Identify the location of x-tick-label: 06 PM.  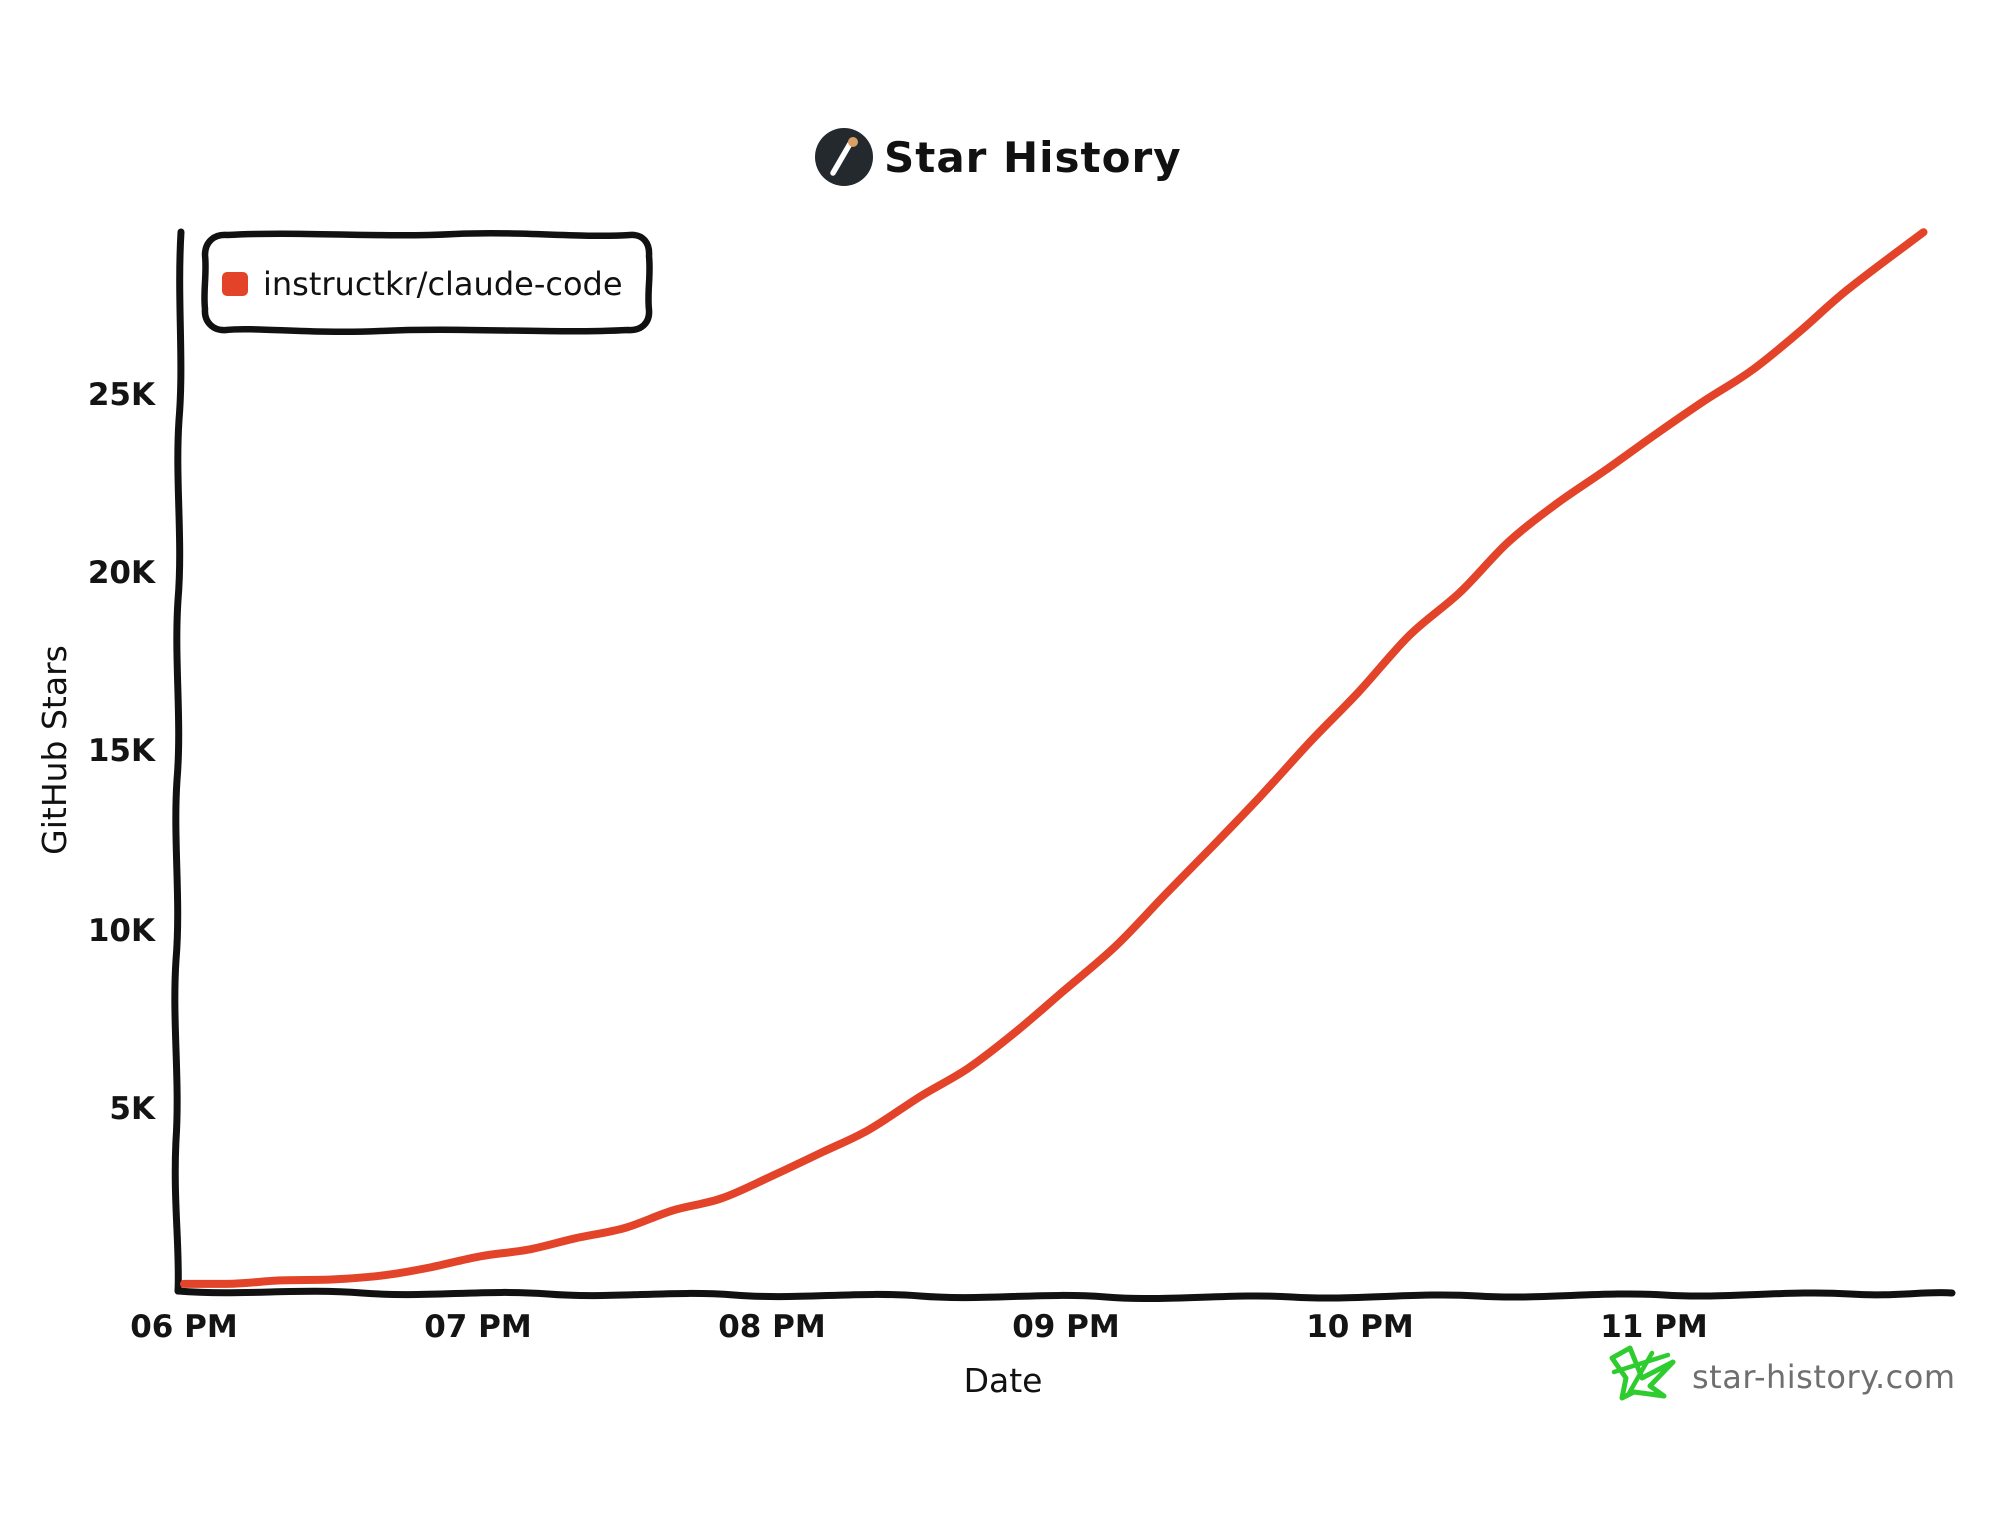
(184, 1327).